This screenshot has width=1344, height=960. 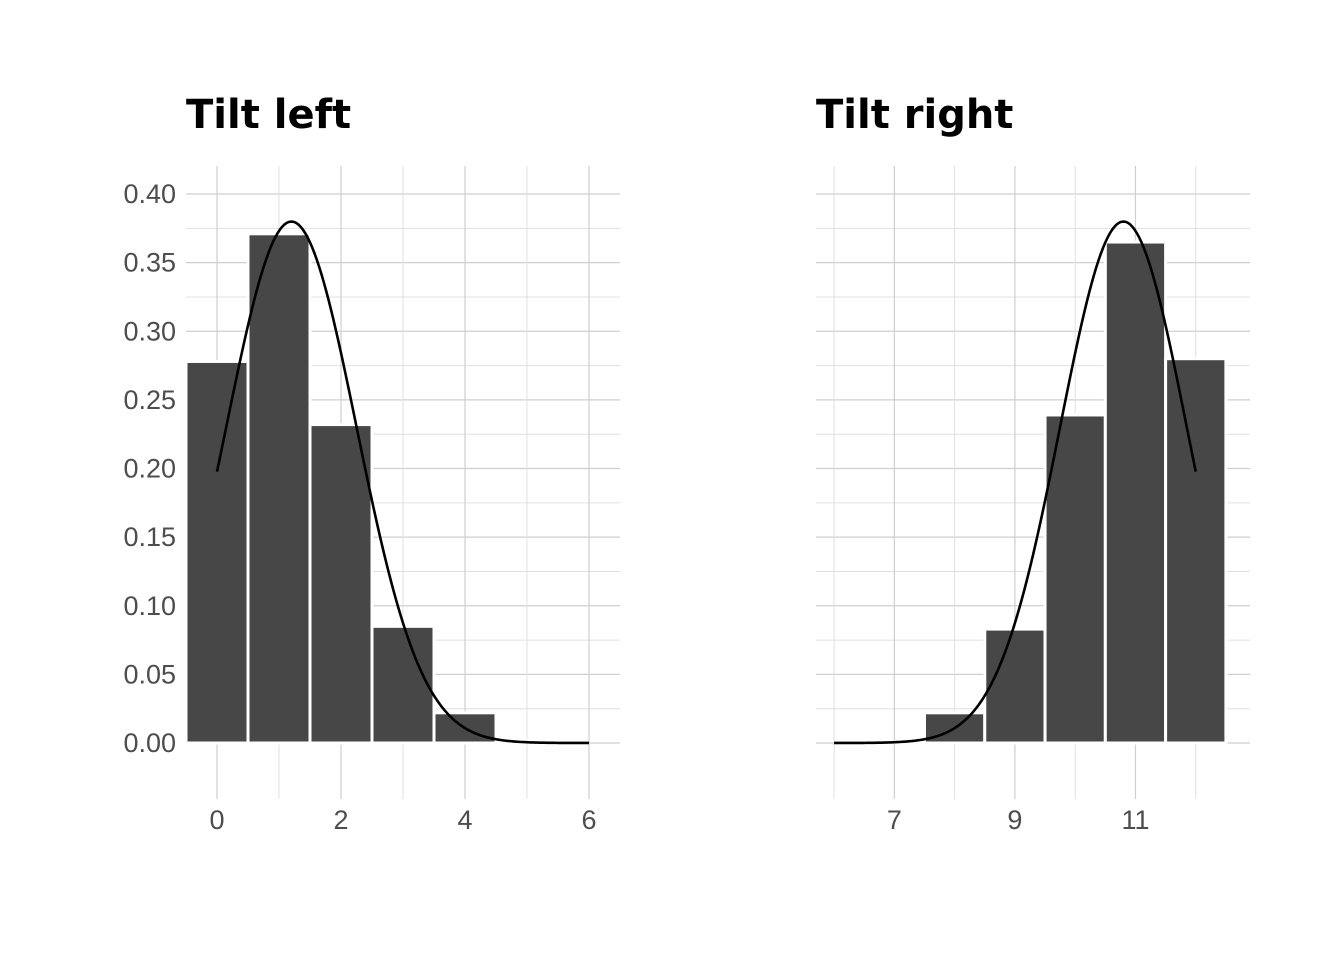 I want to click on y-tick-label: 0.10, so click(x=149, y=606).